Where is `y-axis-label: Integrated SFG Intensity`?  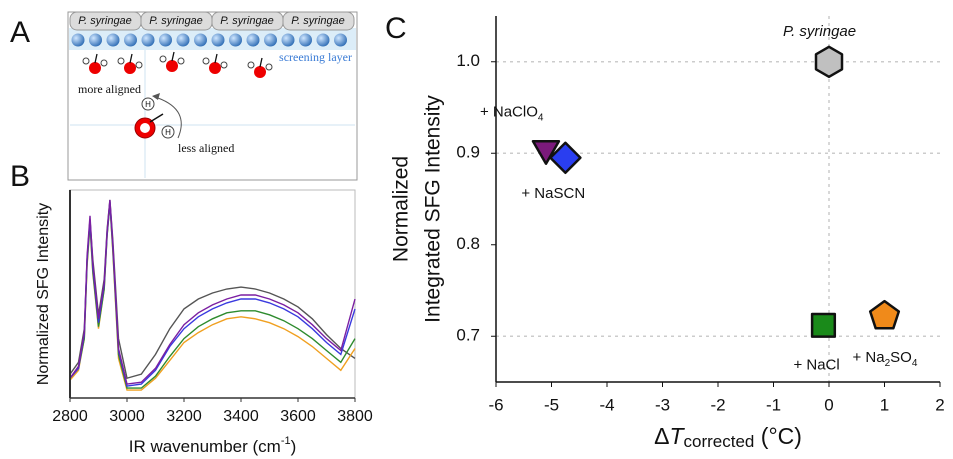 y-axis-label: Integrated SFG Intensity is located at coordinates (433, 209).